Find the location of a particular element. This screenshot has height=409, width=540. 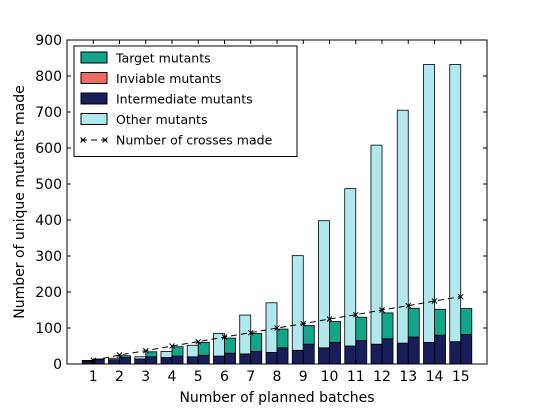

y-tick-label: 300 is located at coordinates (48, 257).